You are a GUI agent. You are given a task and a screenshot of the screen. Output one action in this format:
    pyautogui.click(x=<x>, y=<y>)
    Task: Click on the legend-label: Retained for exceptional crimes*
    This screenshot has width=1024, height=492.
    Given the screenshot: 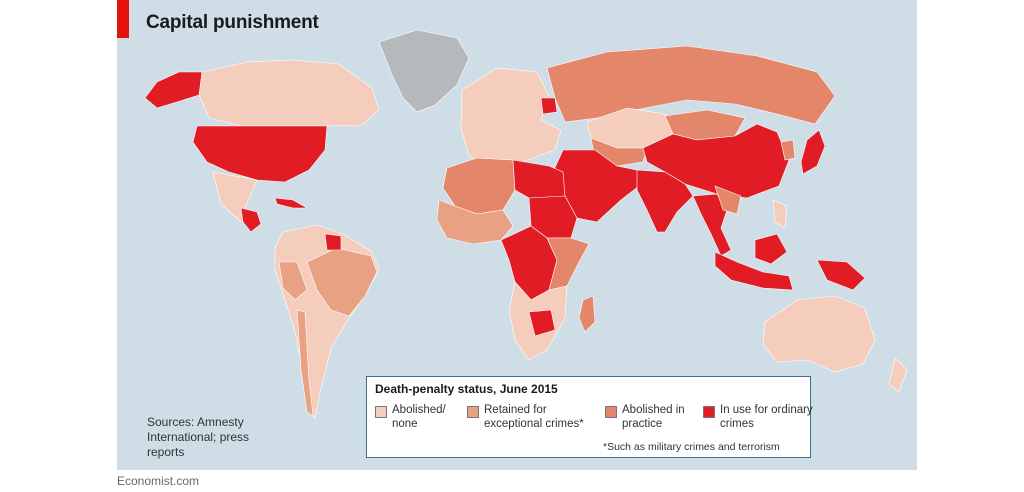 What is the action you would take?
    pyautogui.click(x=534, y=417)
    